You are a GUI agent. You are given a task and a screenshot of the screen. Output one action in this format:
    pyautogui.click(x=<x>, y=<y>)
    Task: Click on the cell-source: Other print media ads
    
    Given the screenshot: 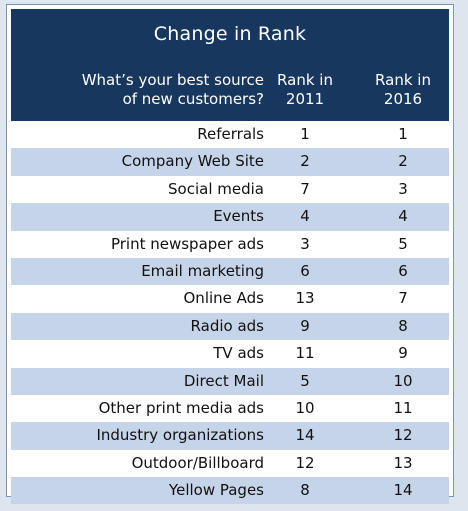 What is the action you would take?
    pyautogui.click(x=181, y=407)
    